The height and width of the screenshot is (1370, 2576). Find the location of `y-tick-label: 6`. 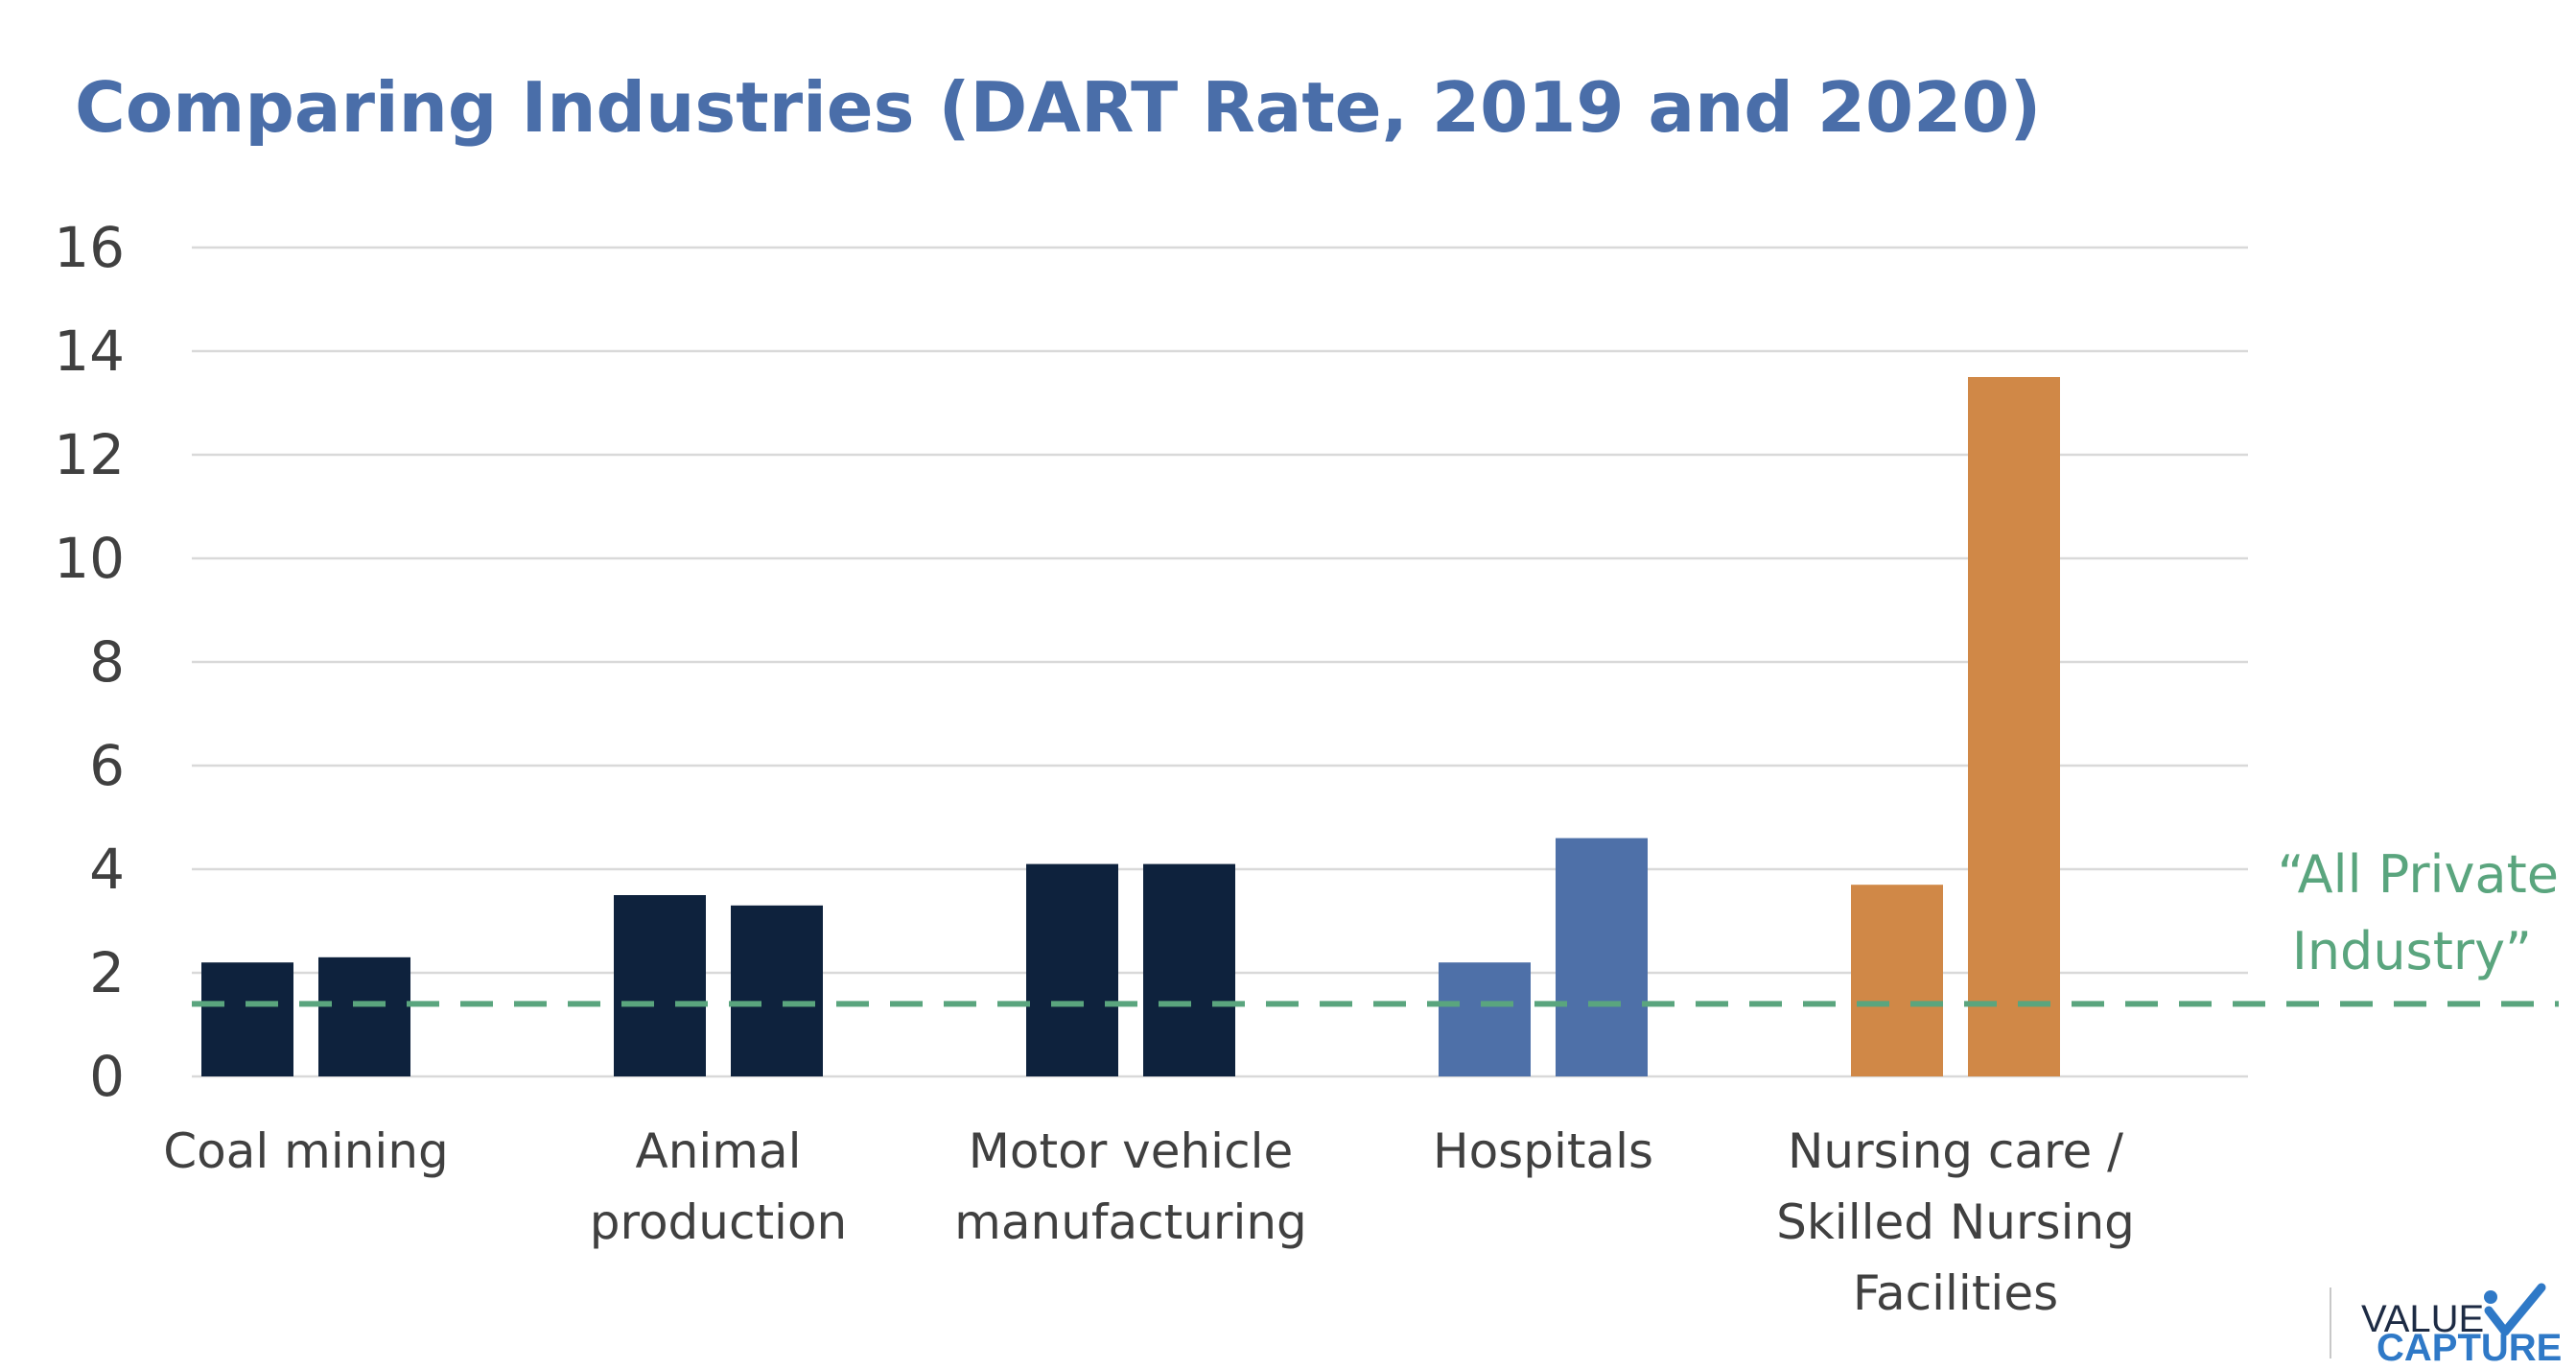

y-tick-label: 6 is located at coordinates (107, 765).